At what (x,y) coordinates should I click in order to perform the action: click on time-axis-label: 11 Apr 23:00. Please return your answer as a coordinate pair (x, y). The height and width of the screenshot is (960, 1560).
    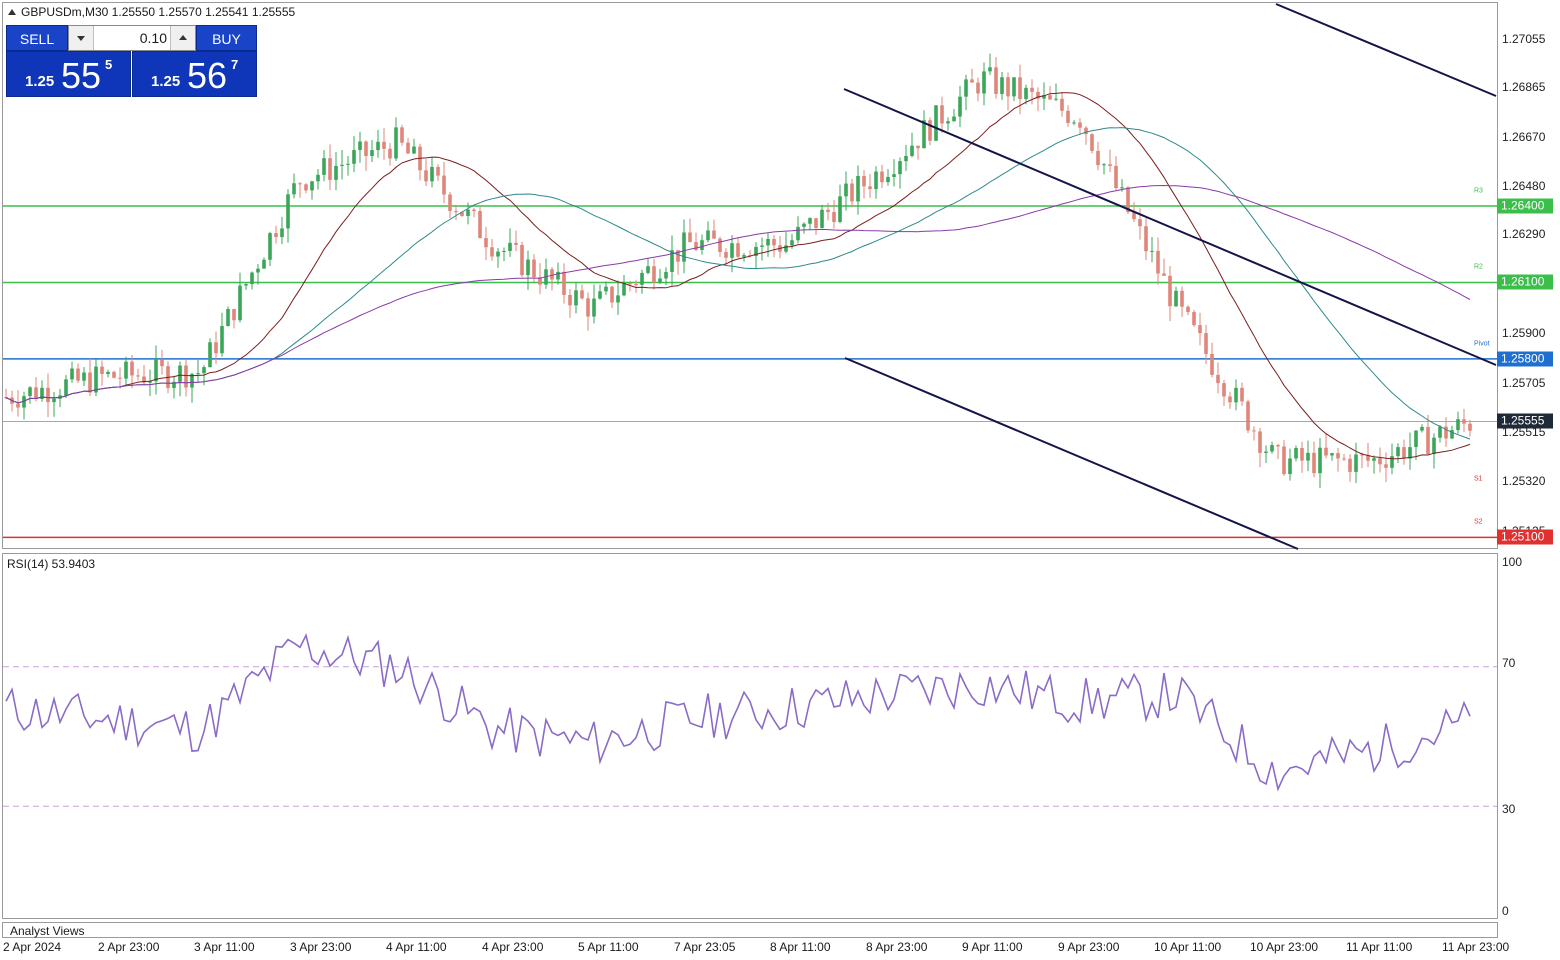
    Looking at the image, I should click on (1476, 947).